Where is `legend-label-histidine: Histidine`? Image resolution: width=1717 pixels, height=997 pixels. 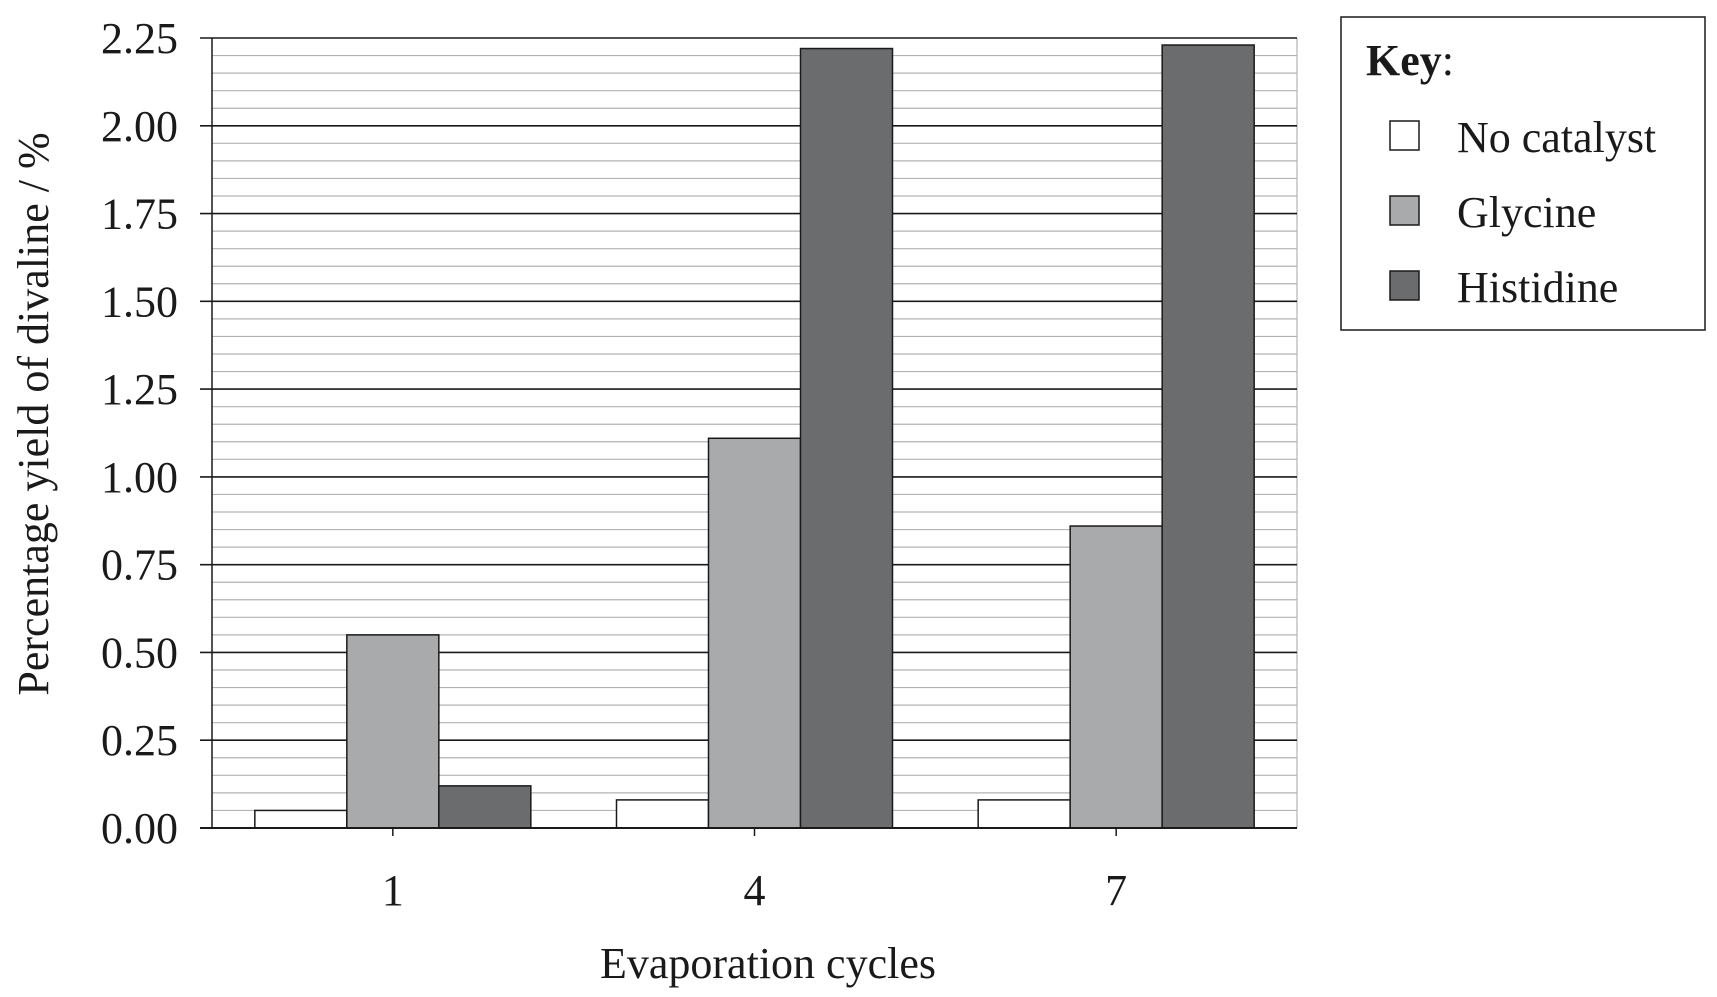
legend-label-histidine: Histidine is located at coordinates (1537, 287).